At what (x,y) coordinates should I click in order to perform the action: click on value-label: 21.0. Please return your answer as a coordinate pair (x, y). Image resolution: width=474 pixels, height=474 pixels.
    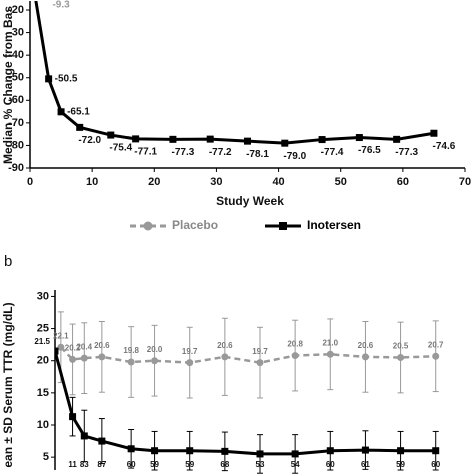
    Looking at the image, I should click on (330, 342).